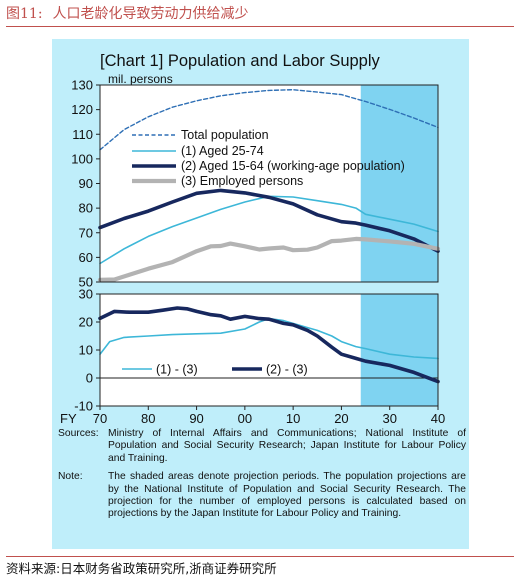  Describe the element at coordinates (82, 85) in the screenshot. I see `top-y-tick-label: 130` at that location.